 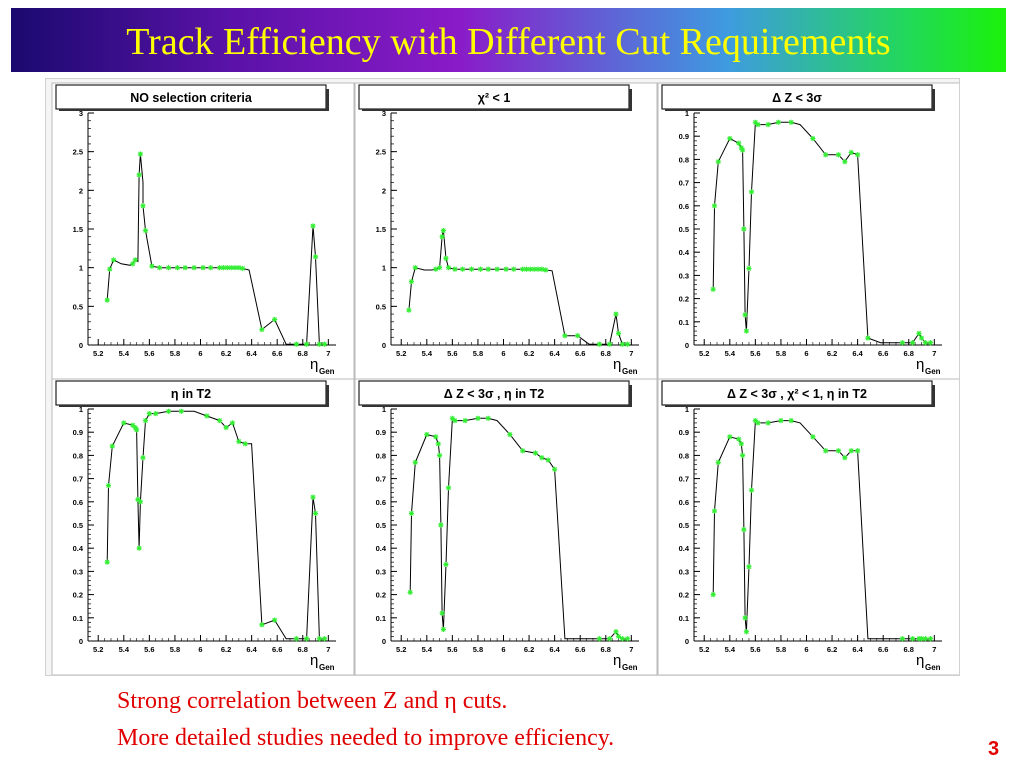 I want to click on note-line-1: Strong correlation between Z and η cuts., so click(x=312, y=701).